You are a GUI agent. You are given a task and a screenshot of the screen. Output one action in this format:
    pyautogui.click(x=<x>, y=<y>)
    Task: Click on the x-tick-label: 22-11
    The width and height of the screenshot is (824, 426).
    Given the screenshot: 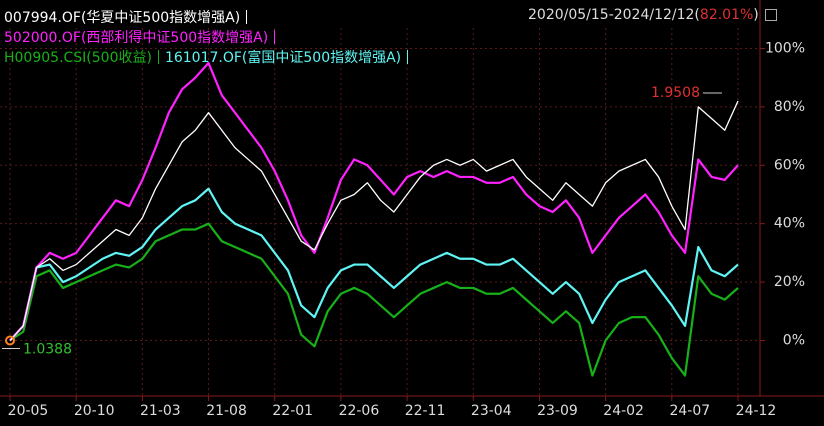 What is the action you would take?
    pyautogui.click(x=425, y=411)
    